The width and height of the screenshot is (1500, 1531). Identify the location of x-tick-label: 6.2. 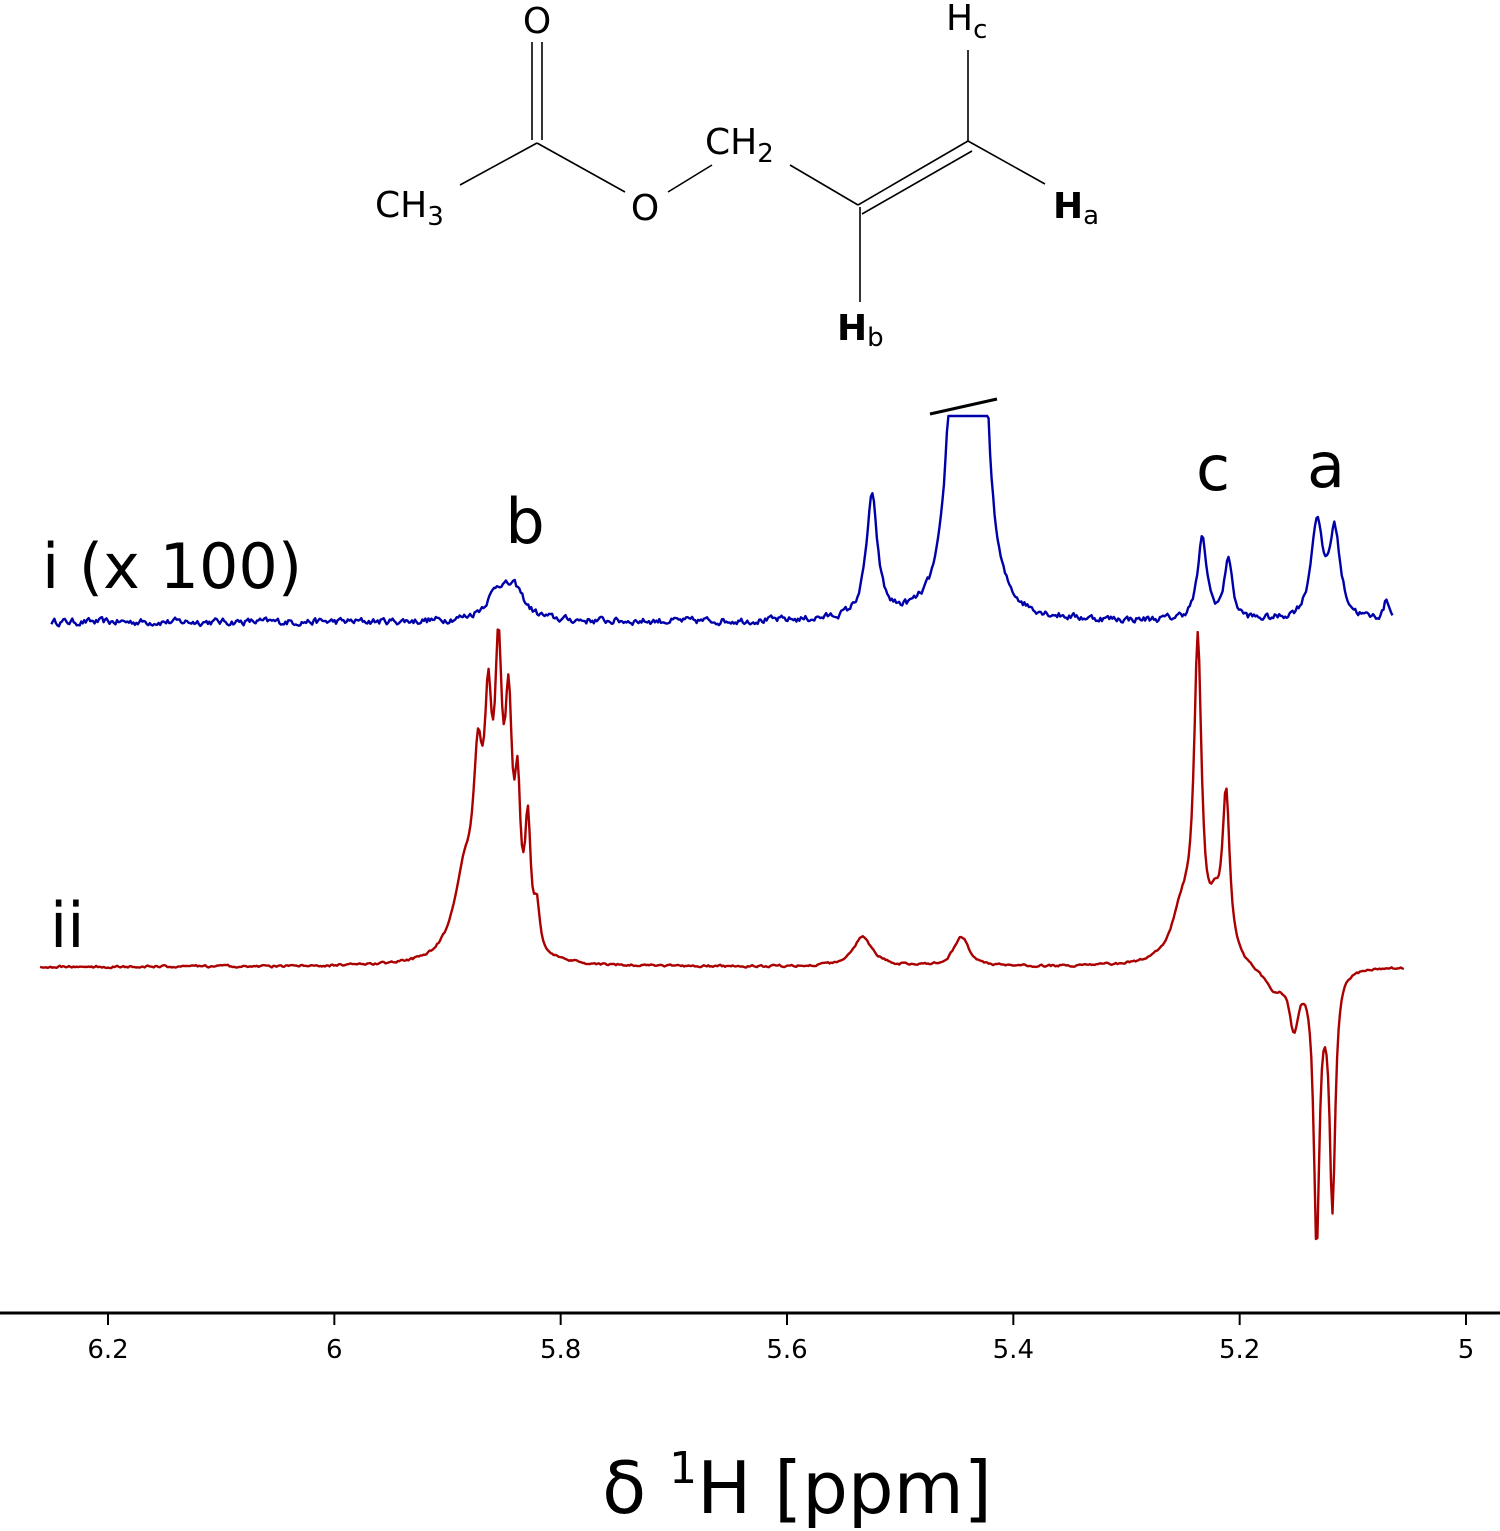
(107, 1350).